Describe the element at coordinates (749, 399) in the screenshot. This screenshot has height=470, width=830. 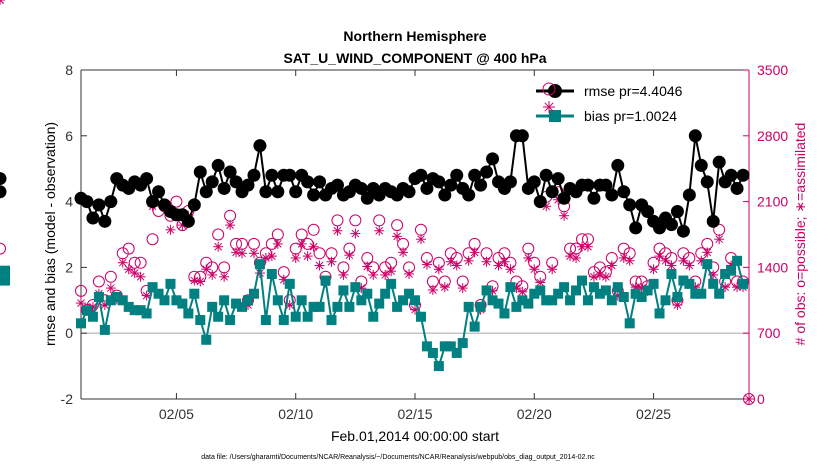
I see `zero-obs-marker` at that location.